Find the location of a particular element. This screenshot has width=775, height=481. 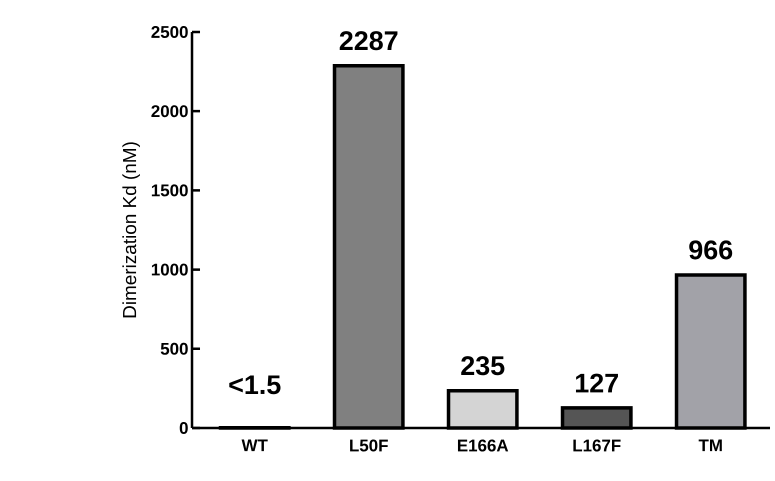

data-label: 127 is located at coordinates (597, 383).